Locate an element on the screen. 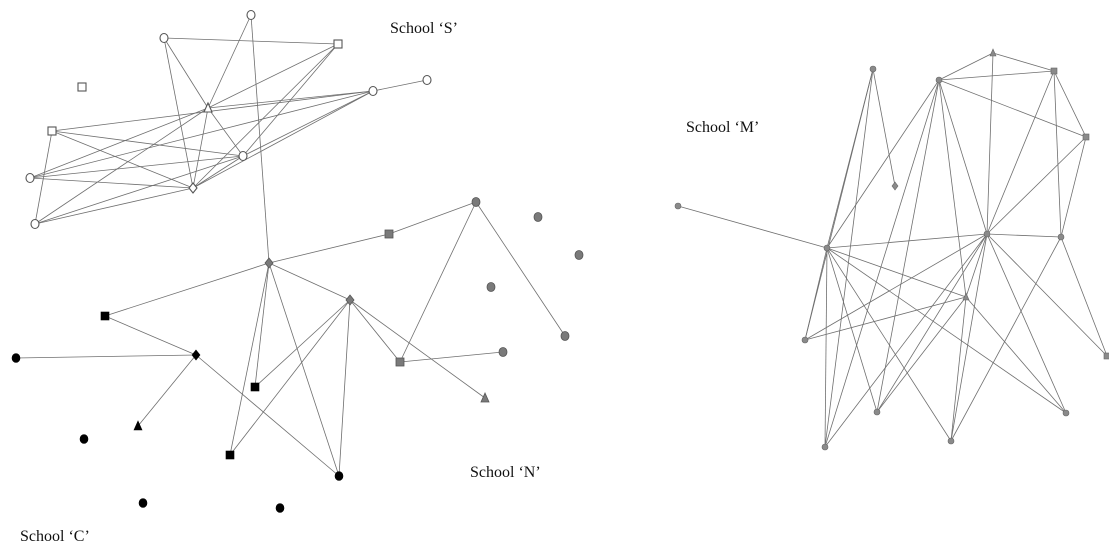  edge-s8-s12 is located at coordinates (139, 190).